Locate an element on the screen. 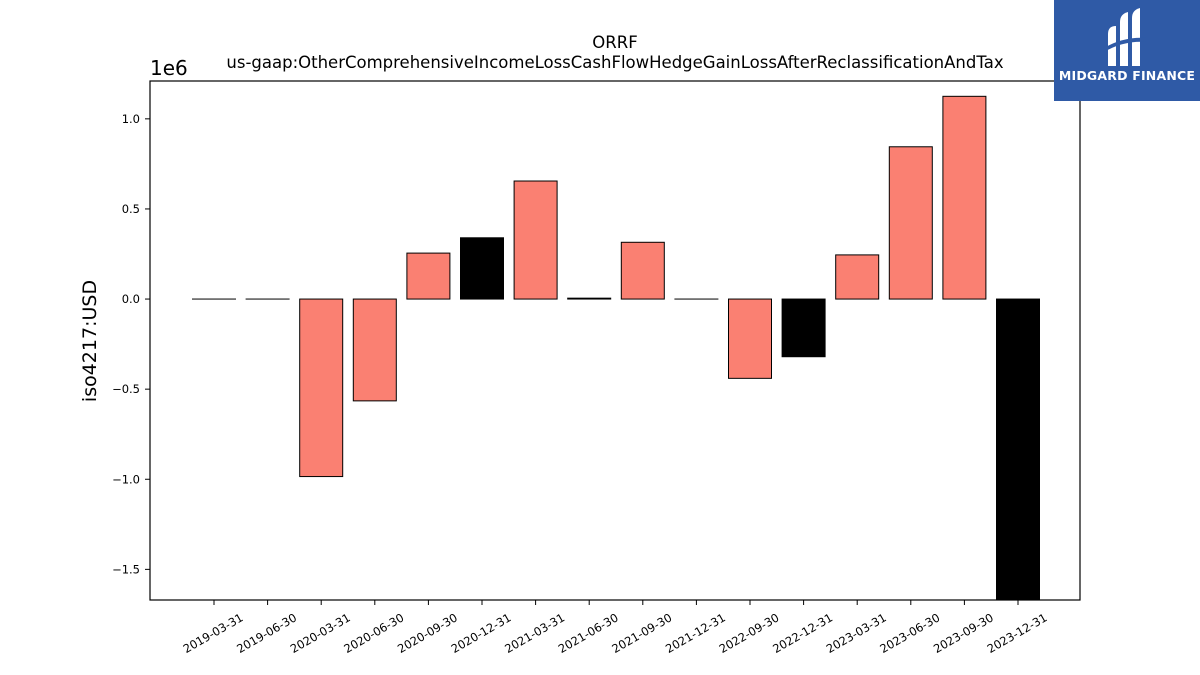 This screenshot has width=1200, height=675. x-tick-label: 2022-12-31 is located at coordinates (802, 633).